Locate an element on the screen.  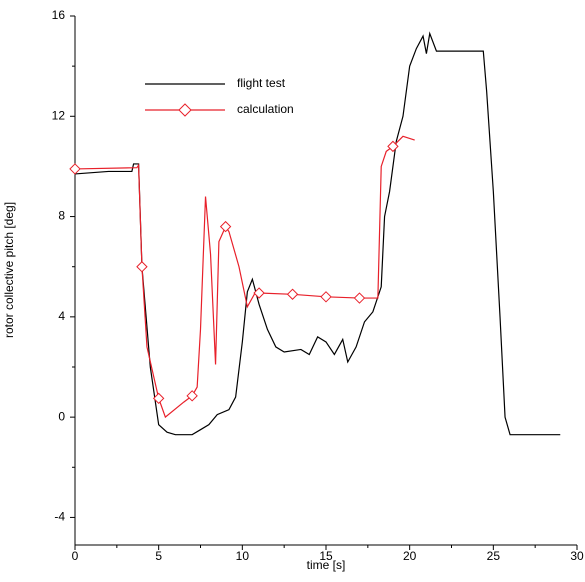
y-axis-label: rotor collective pitch [deg] is located at coordinates (9, 270).